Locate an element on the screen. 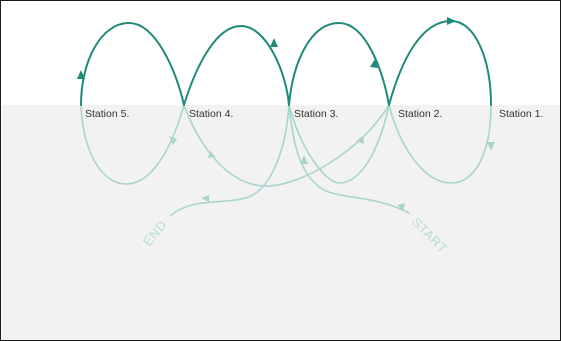  upper-route-arrows is located at coordinates (266, 48).